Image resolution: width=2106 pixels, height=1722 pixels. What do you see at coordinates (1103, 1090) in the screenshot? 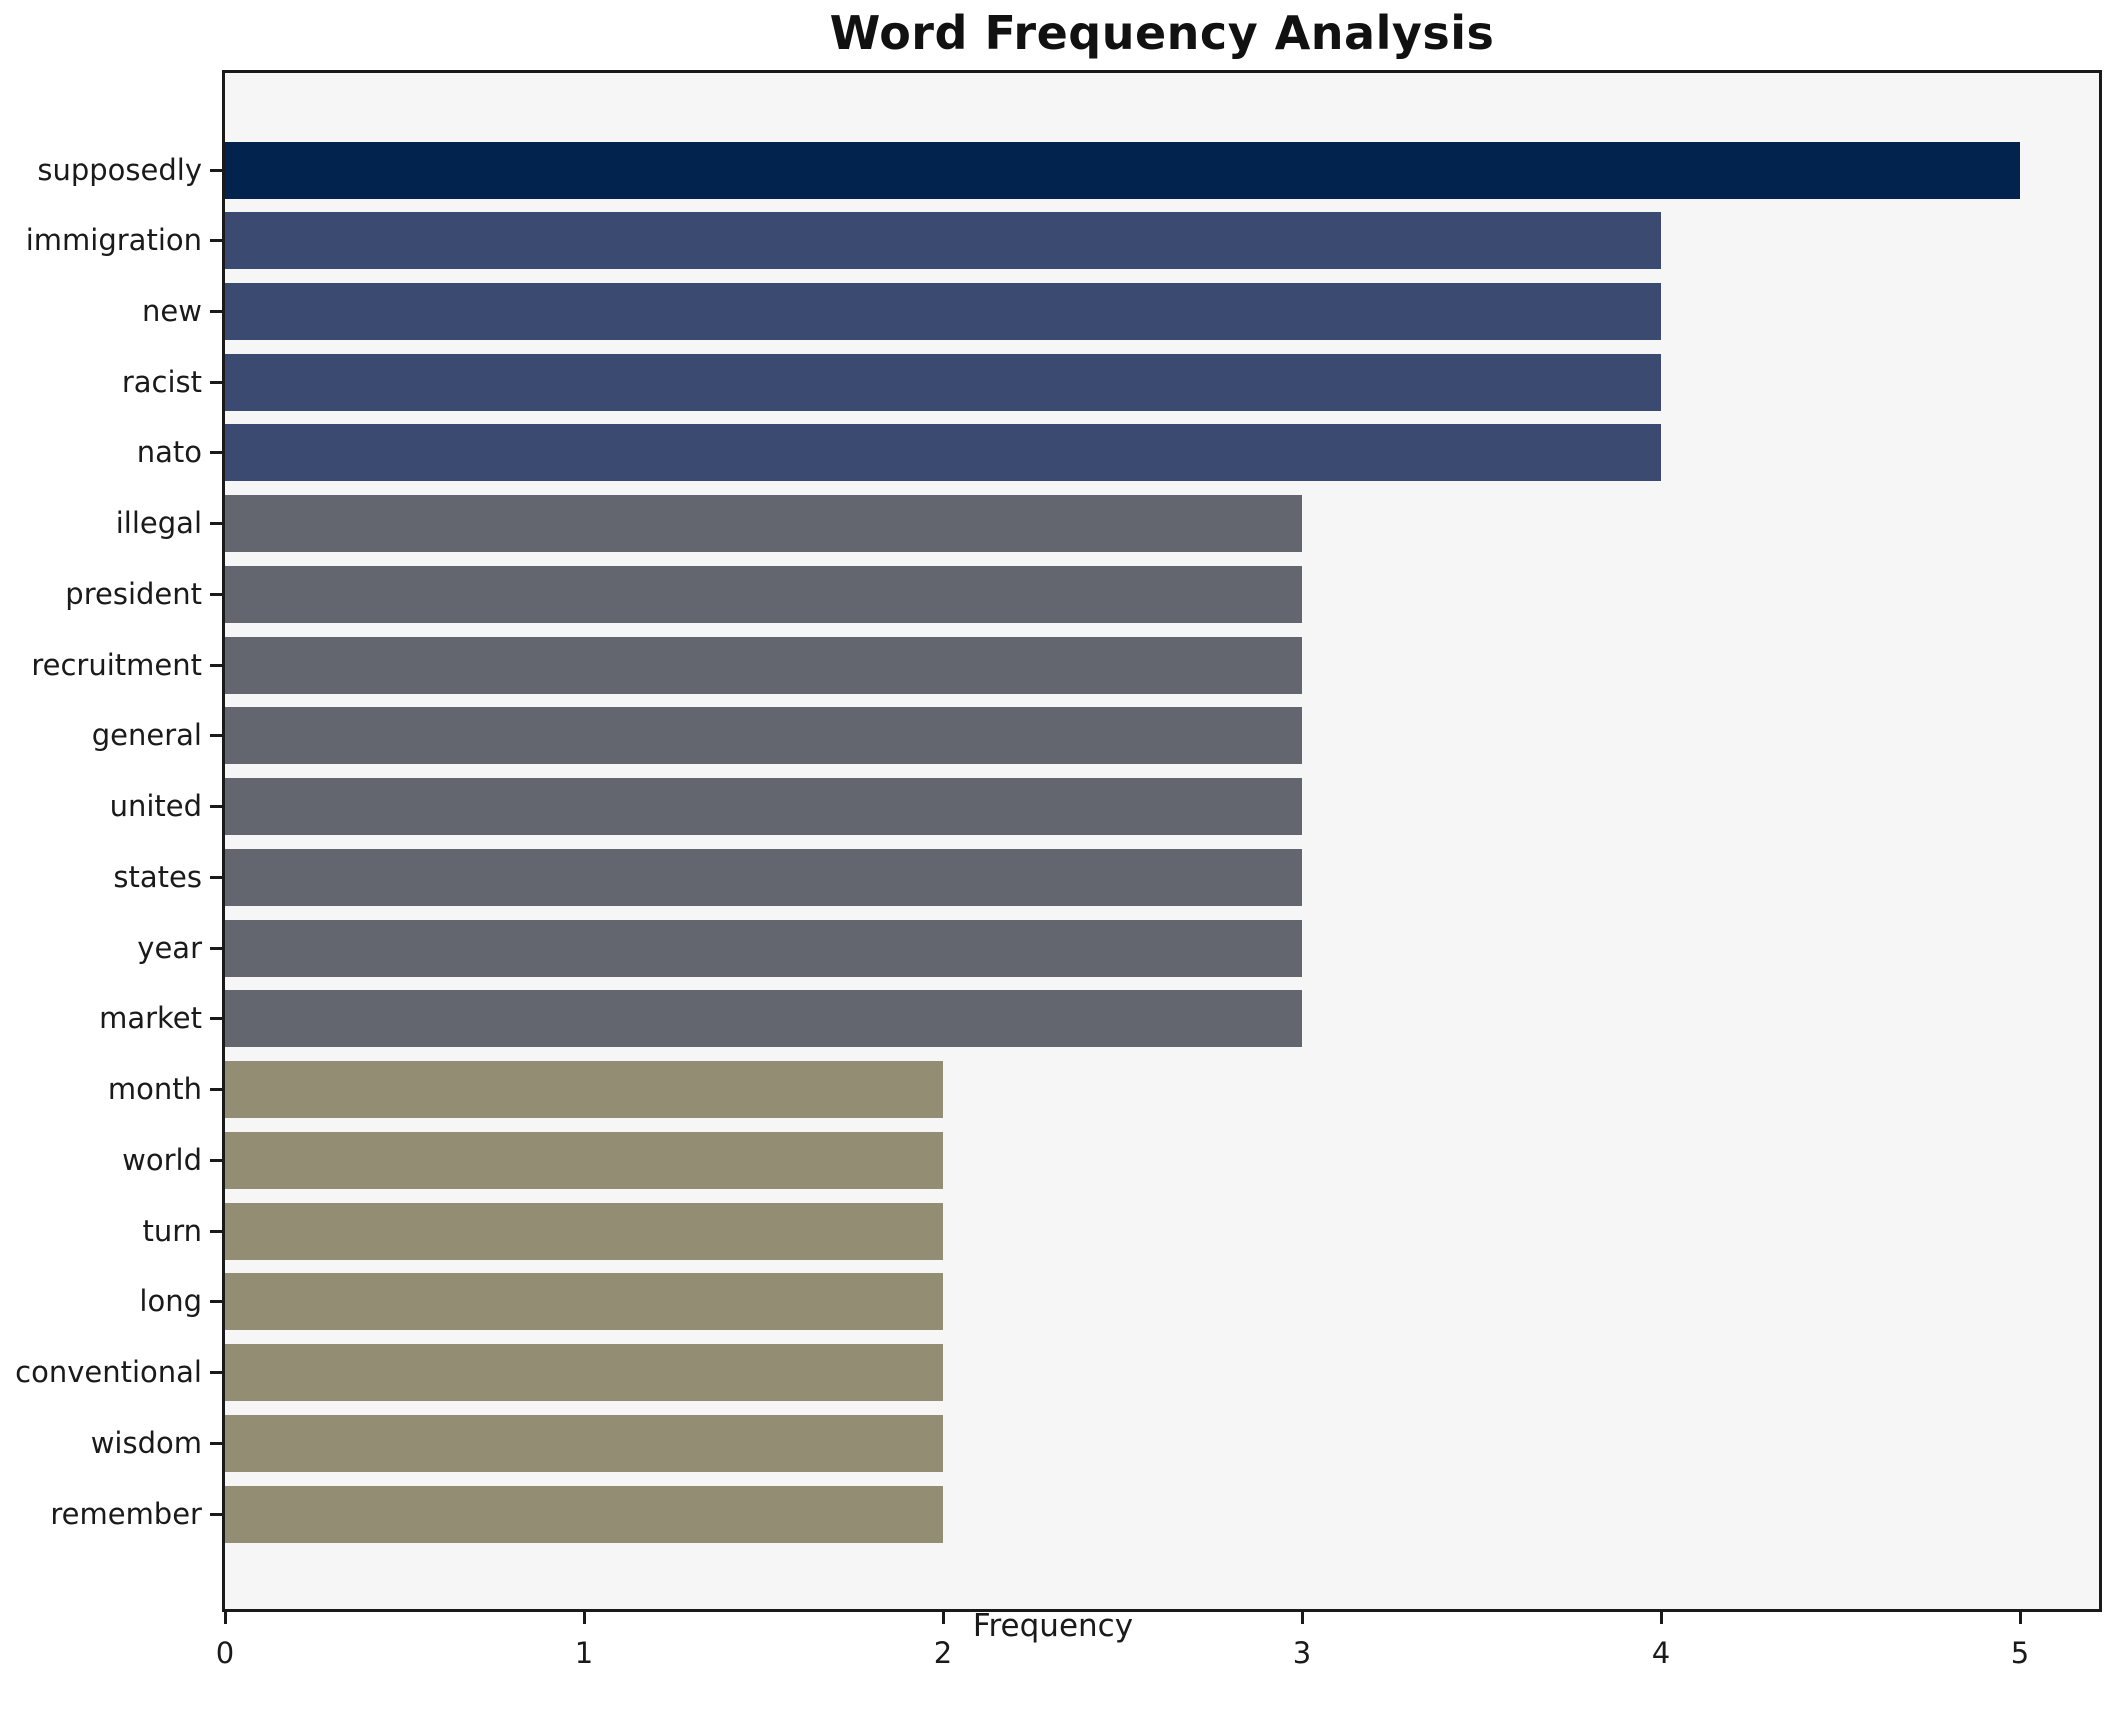
I see `bar-row: month` at bounding box center [1103, 1090].